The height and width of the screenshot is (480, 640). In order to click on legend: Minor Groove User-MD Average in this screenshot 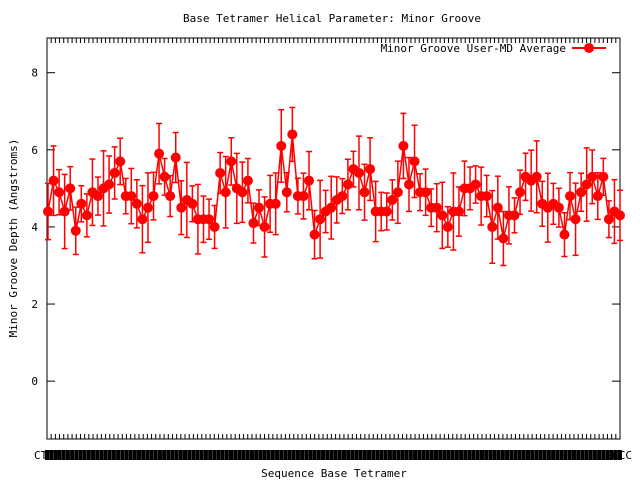, I will do `click(493, 48)`.